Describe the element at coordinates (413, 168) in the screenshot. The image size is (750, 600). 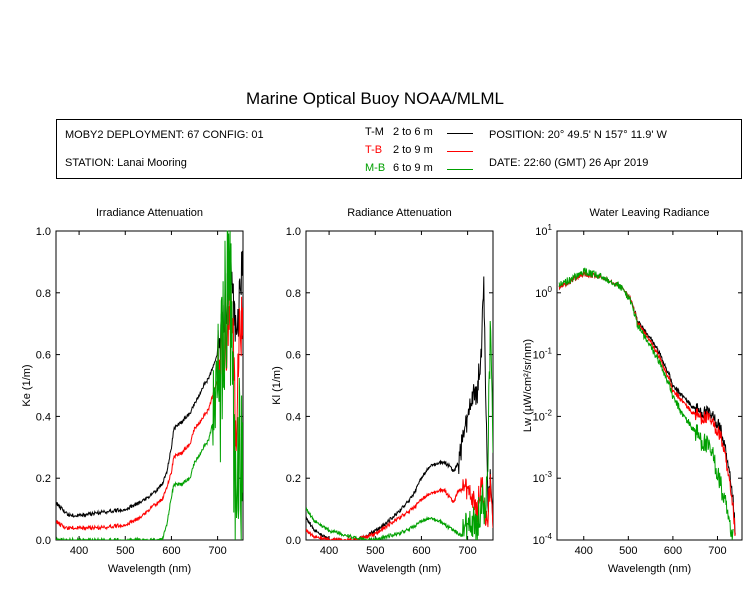
I see `legend-range-mb: 6 to 9 m` at that location.